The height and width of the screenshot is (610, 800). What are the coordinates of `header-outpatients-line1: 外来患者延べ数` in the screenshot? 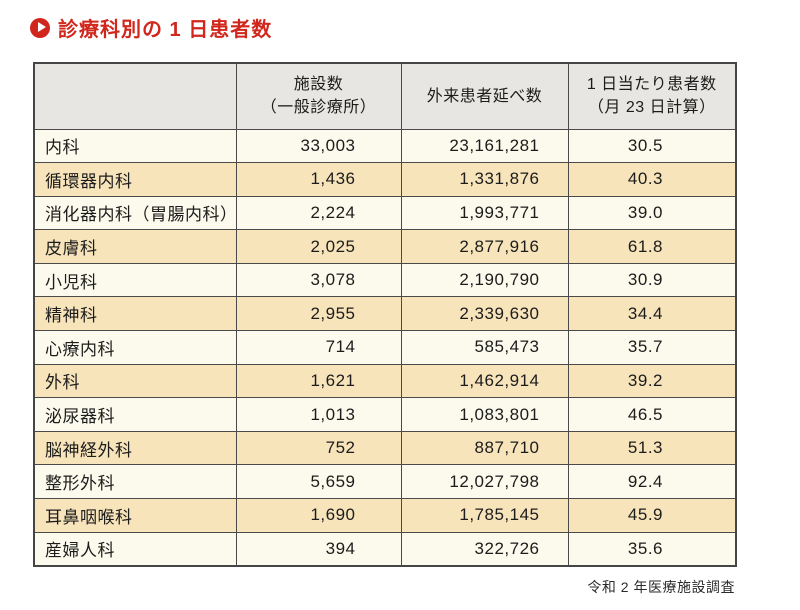 It's located at (484, 96).